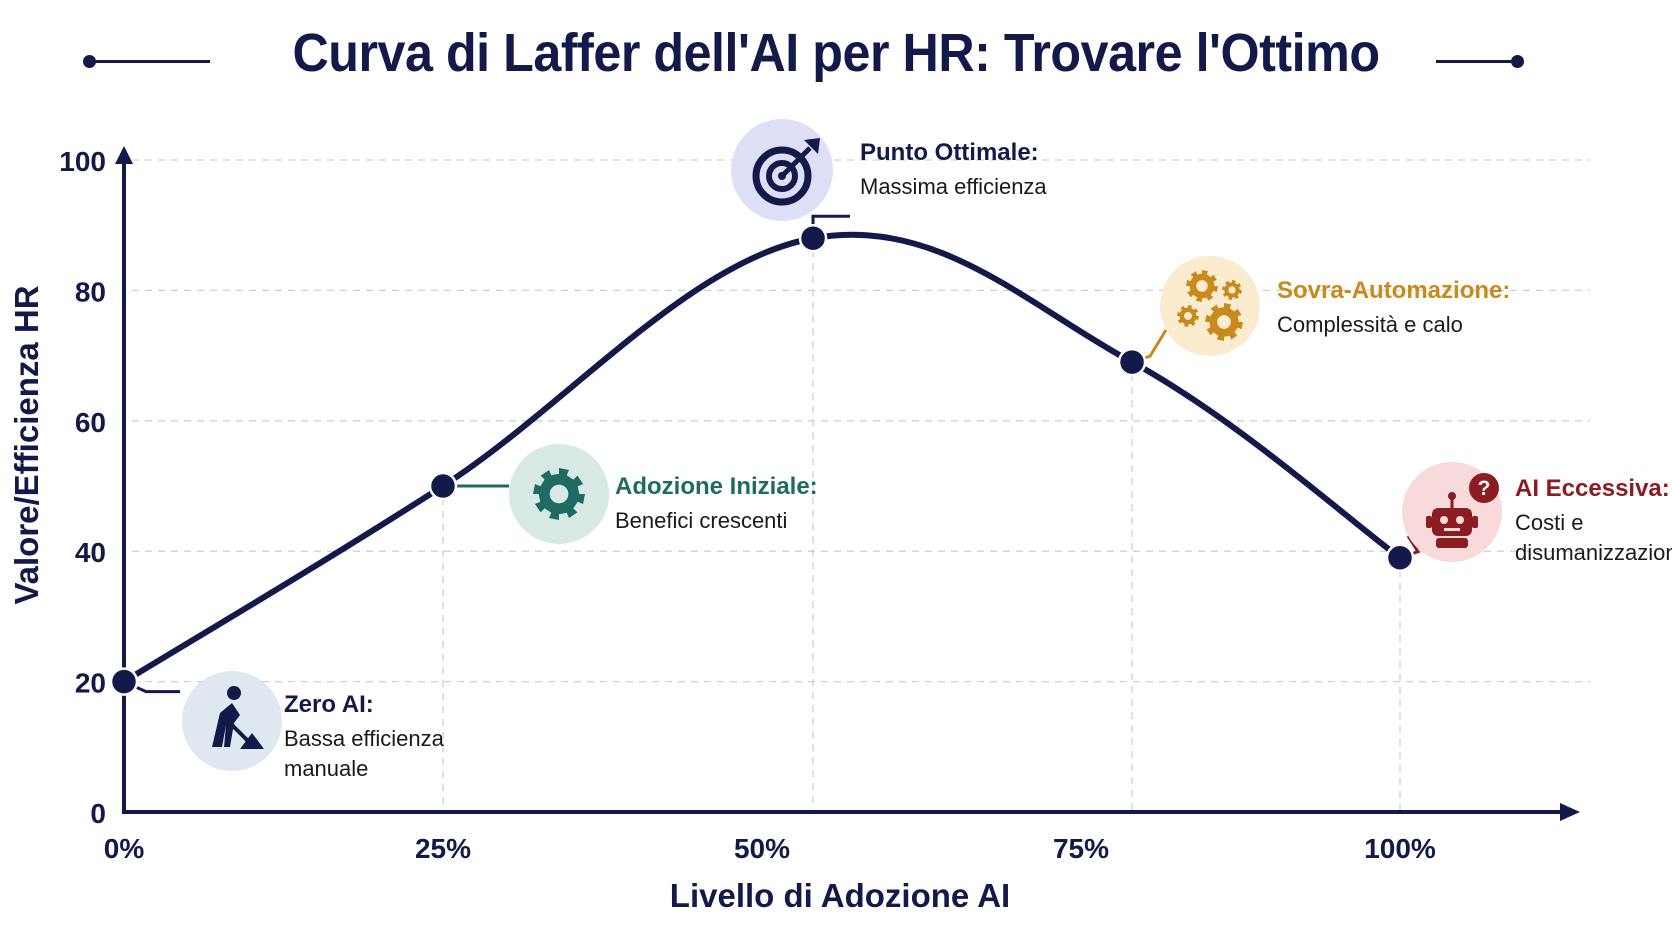 This screenshot has width=1672, height=941. Describe the element at coordinates (1320, 310) in the screenshot. I see `annotation-3: Sovra-Automazione: Complessità e calo` at that location.